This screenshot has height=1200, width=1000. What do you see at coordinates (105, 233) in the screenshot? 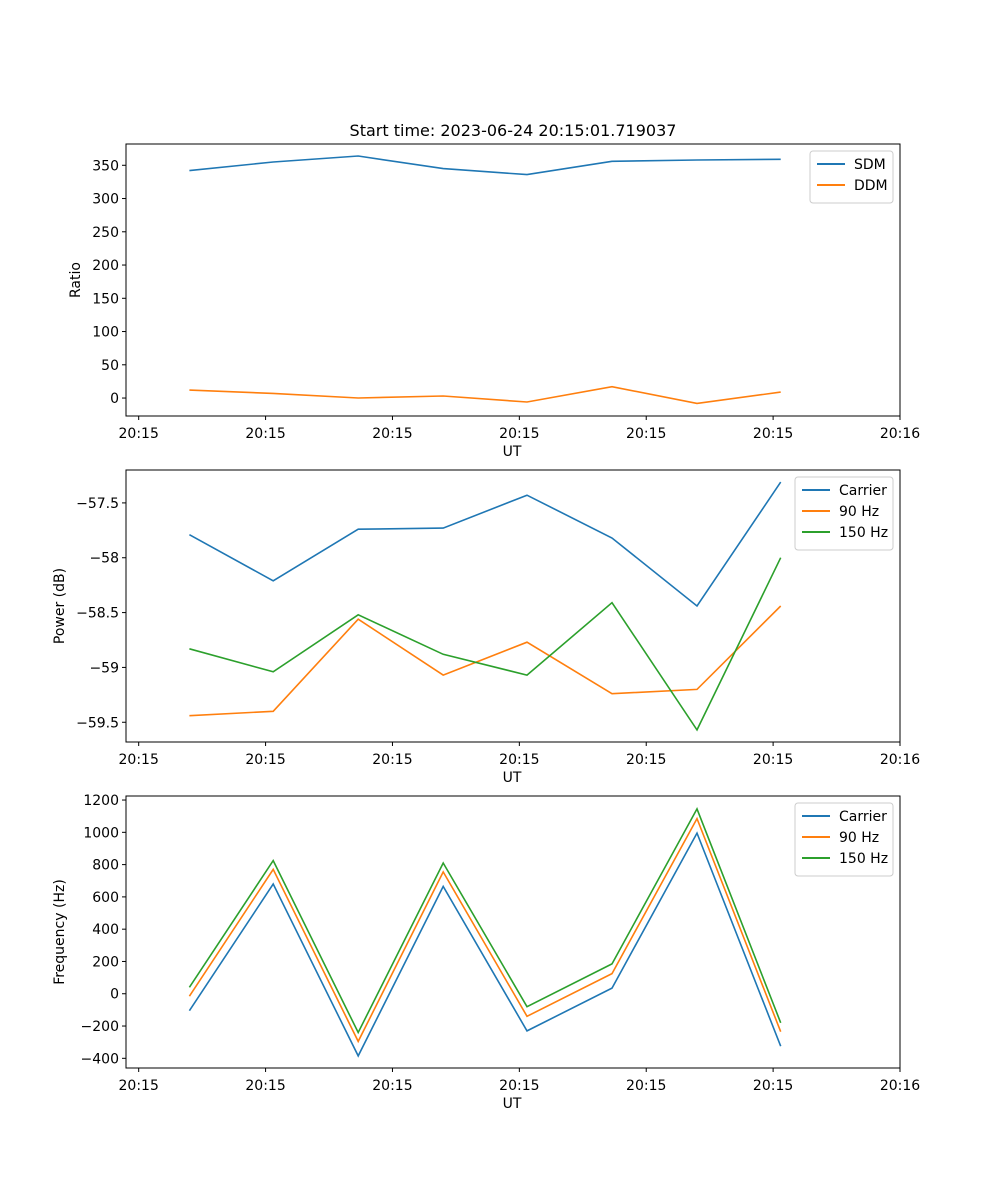
I see `y-tick-label: 250` at bounding box center [105, 233].